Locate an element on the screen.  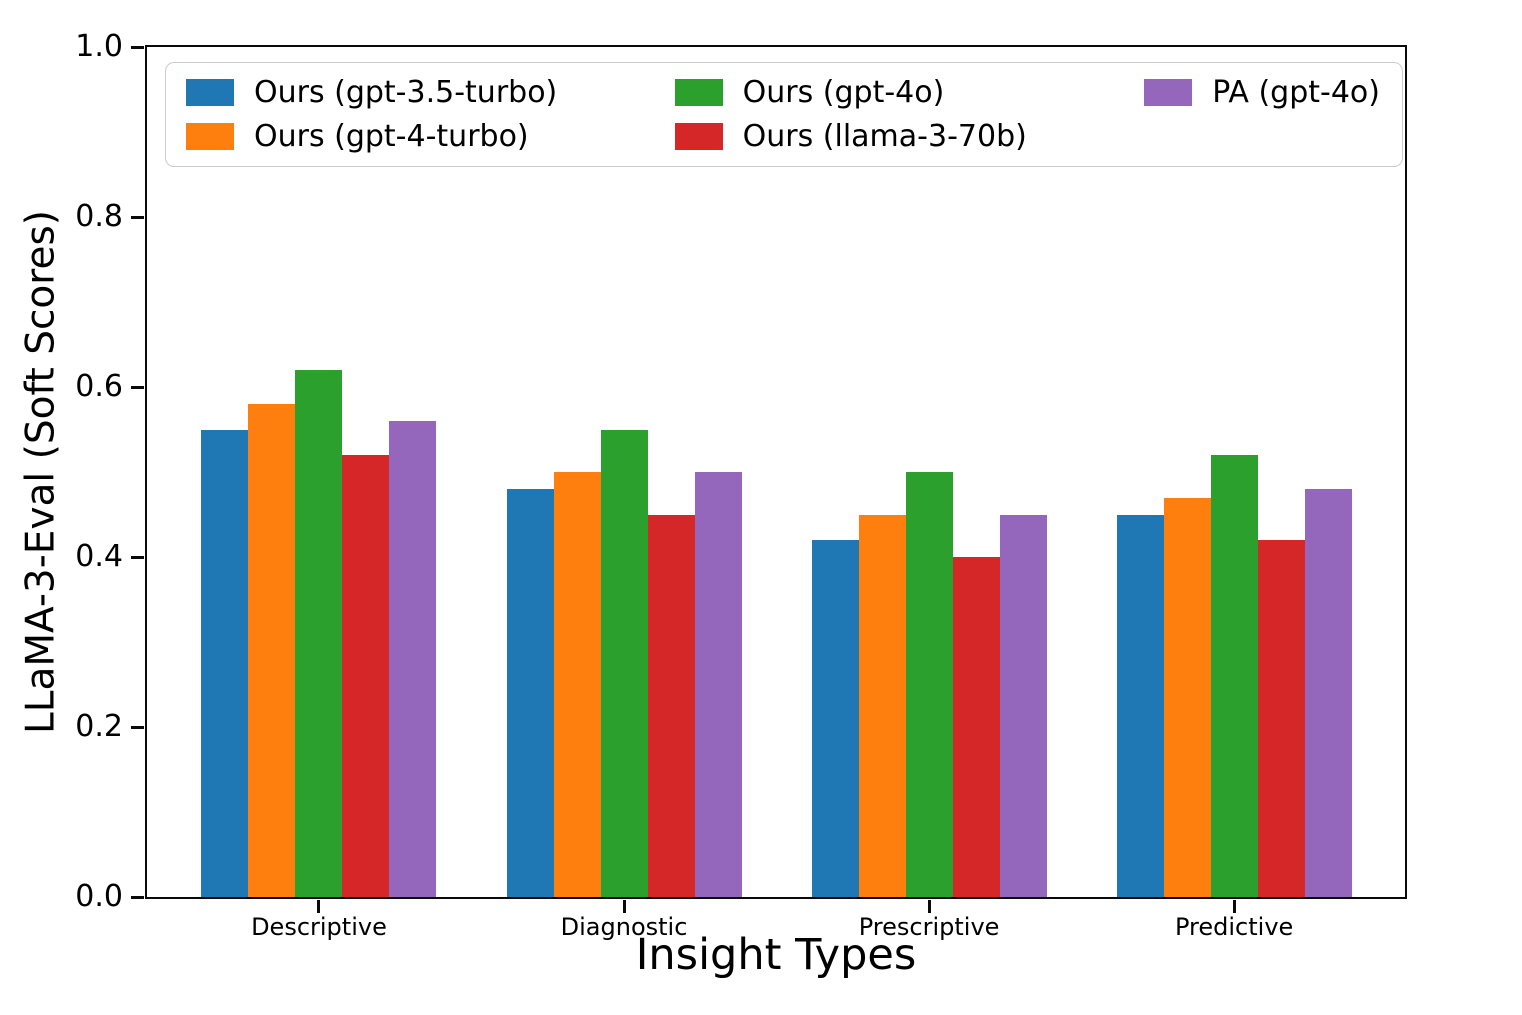
x-tick-label-diagnostic: Diagnostic is located at coordinates (624, 927).